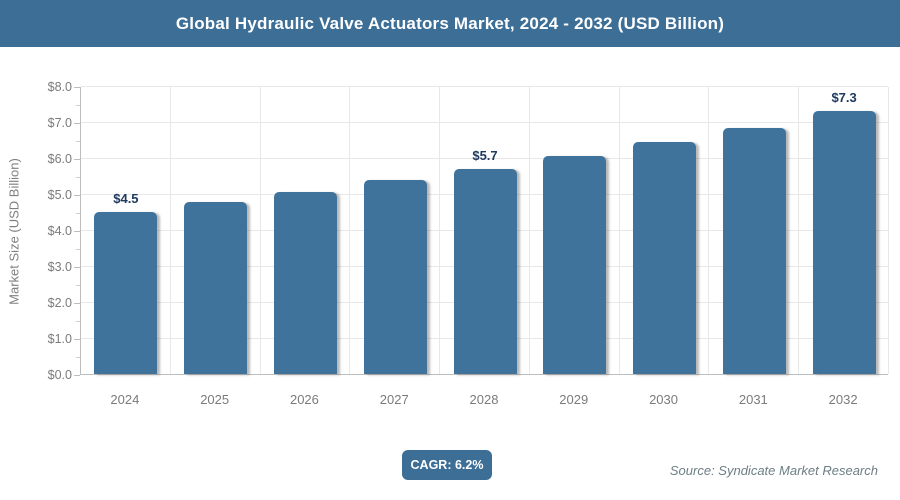  What do you see at coordinates (59, 195) in the screenshot?
I see `y-tick-label: $5.0` at bounding box center [59, 195].